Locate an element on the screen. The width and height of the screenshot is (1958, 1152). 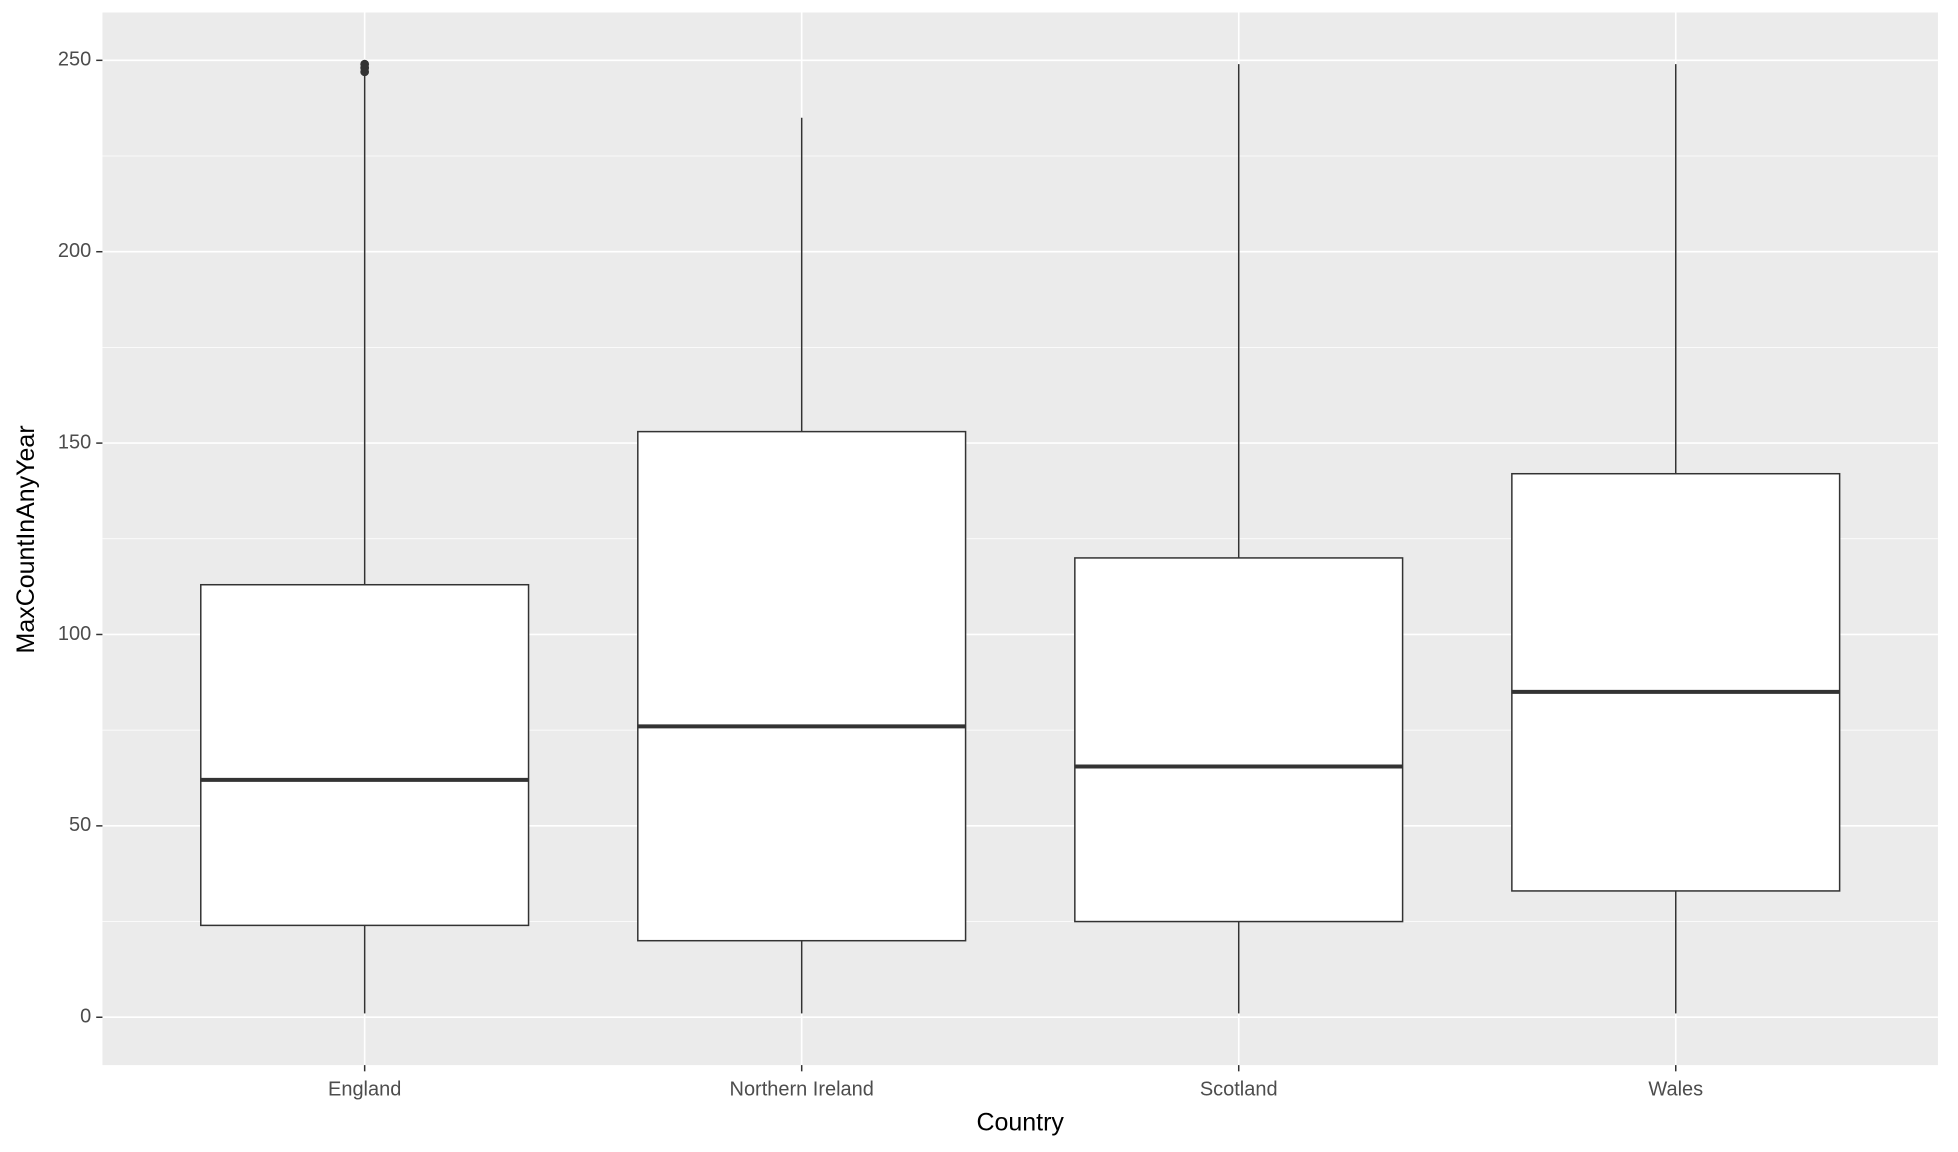
x-tick-label: Wales is located at coordinates (1675, 1089).